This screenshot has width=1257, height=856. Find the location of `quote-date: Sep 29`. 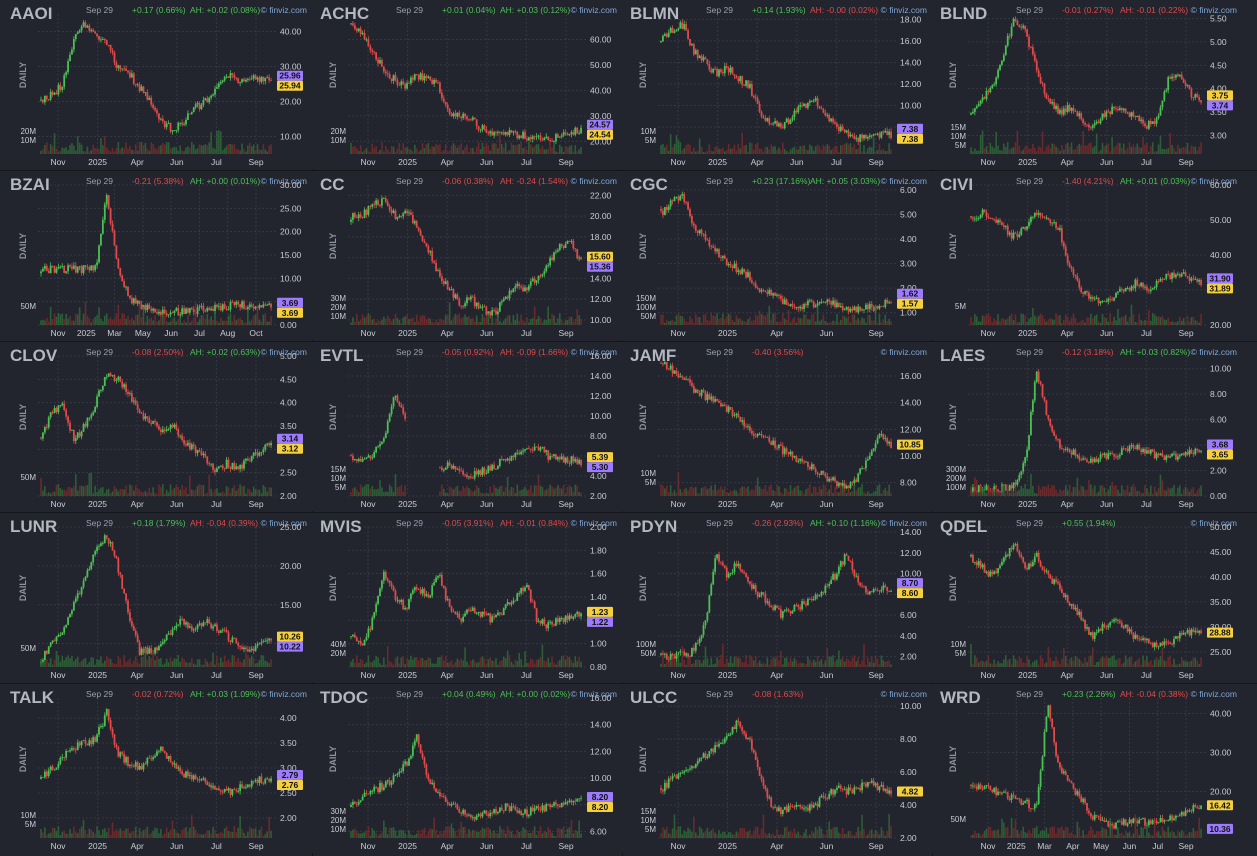

quote-date: Sep 29 is located at coordinates (1029, 181).